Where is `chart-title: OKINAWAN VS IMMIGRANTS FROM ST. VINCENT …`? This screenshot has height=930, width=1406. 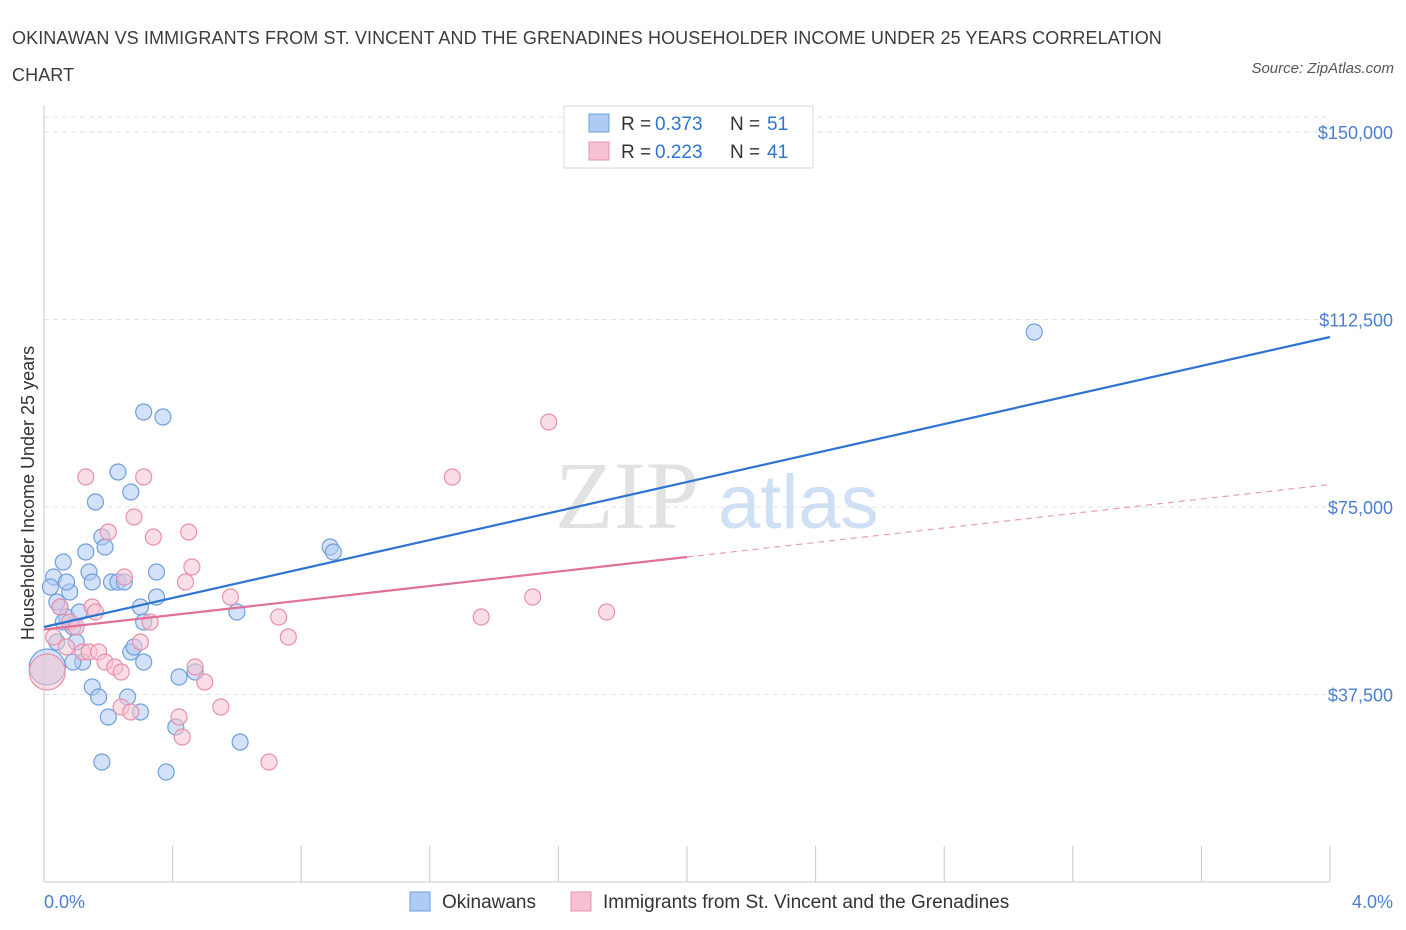
chart-title: OKINAWAN VS IMMIGRANTS FROM ST. VINCENT … is located at coordinates (587, 56).